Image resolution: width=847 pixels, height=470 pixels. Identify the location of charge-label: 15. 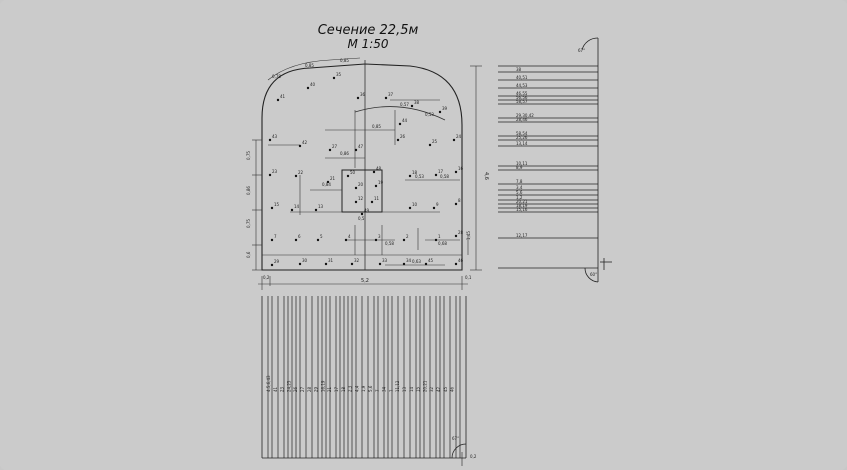
(418, 389).